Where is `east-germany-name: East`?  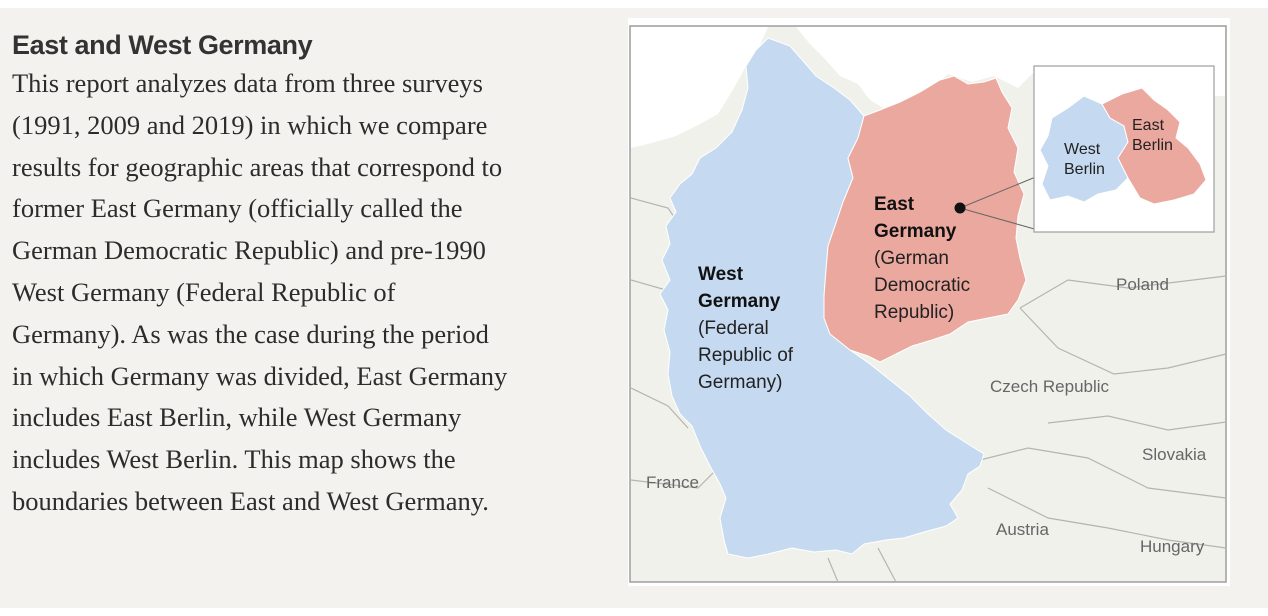
east-germany-name: East is located at coordinates (894, 204).